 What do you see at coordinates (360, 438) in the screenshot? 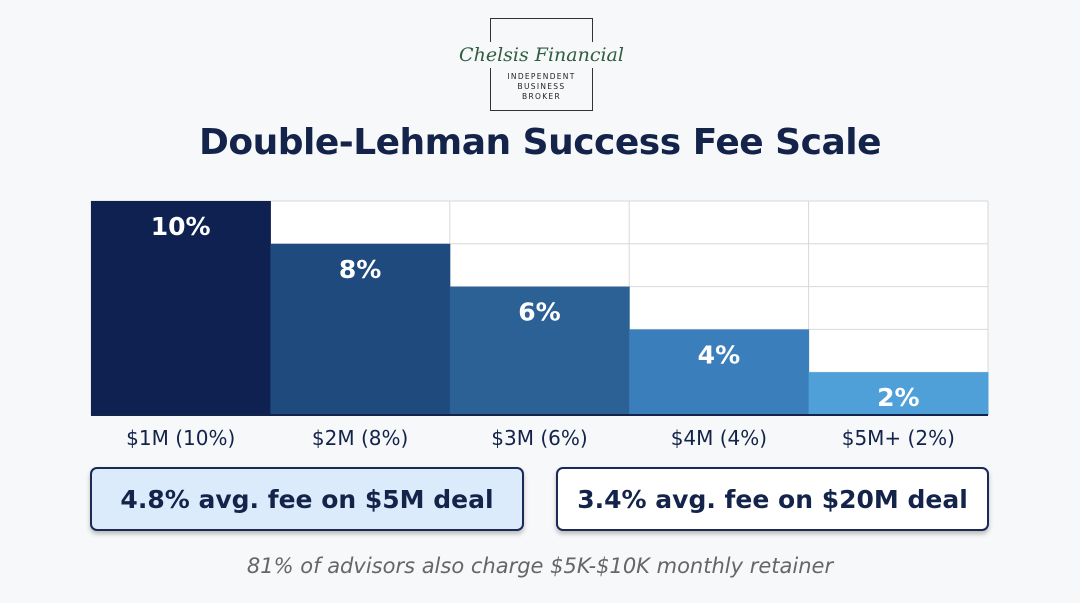
I see `x-tick-label: $2M (8%)` at bounding box center [360, 438].